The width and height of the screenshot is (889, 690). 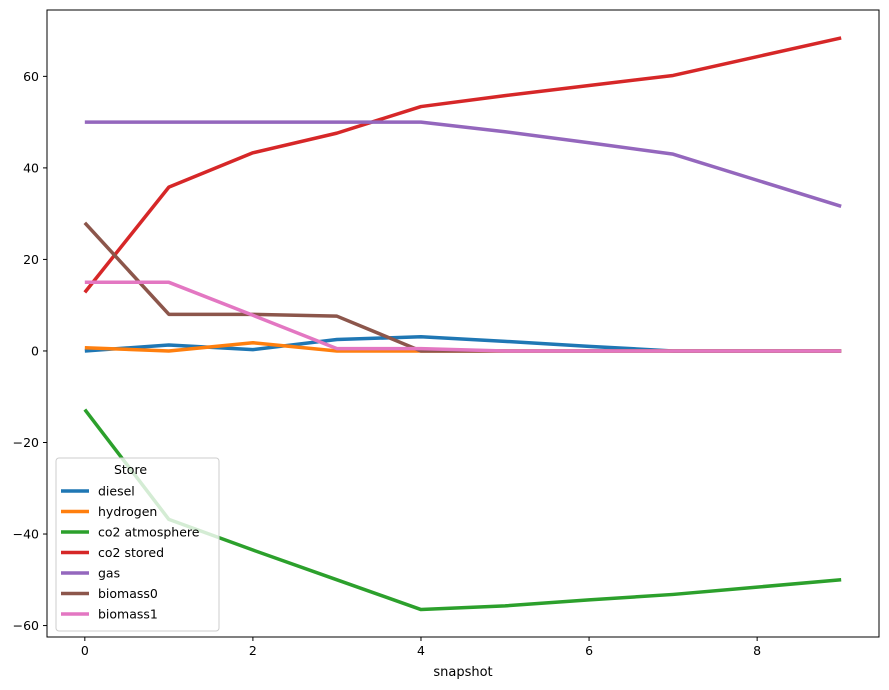 What do you see at coordinates (253, 650) in the screenshot?
I see `x-tick-label: 2` at bounding box center [253, 650].